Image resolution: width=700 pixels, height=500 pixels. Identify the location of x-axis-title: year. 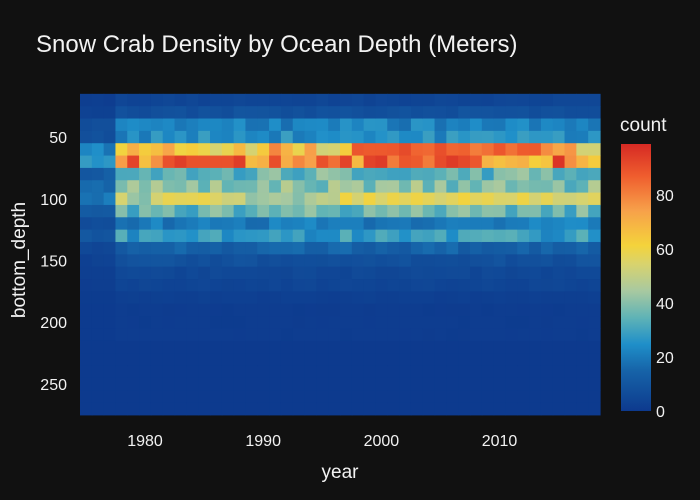
(341, 472).